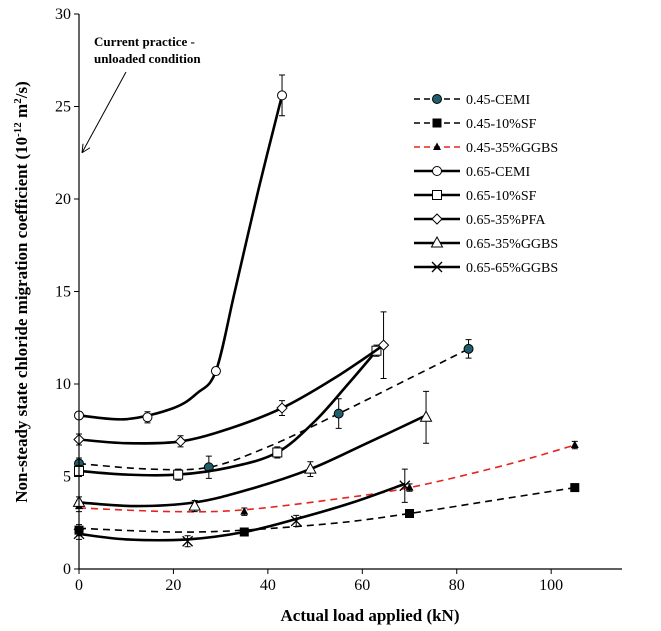 The width and height of the screenshot is (661, 631). Describe the element at coordinates (512, 148) in the screenshot. I see `legend-label: 0.45-35%GGBS` at that location.